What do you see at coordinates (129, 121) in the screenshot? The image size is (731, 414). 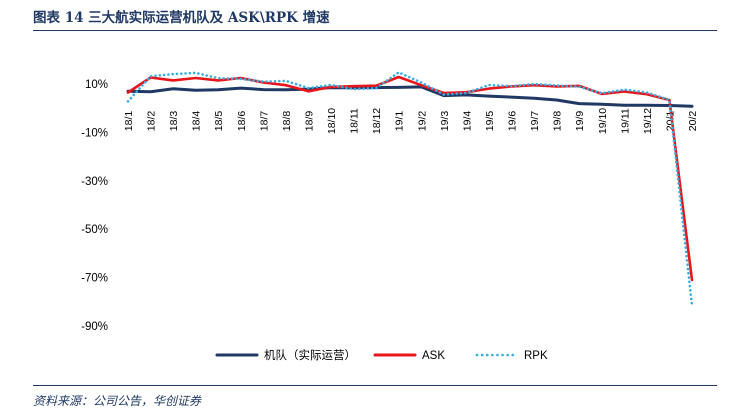 I see `x-tick-label: 18/1` at bounding box center [129, 121].